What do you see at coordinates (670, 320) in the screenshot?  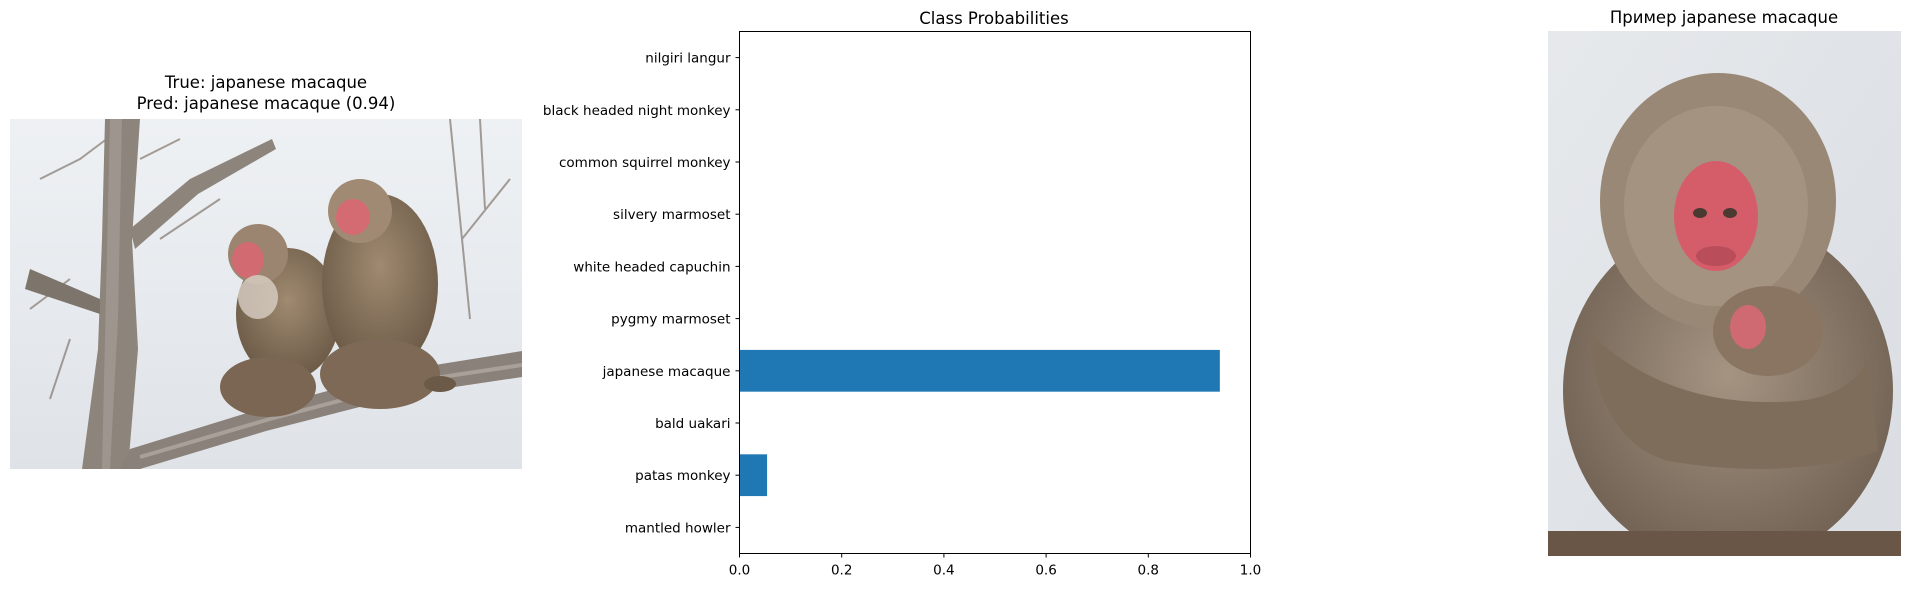 I see `y-tick-label: pygmy marmoset` at bounding box center [670, 320].